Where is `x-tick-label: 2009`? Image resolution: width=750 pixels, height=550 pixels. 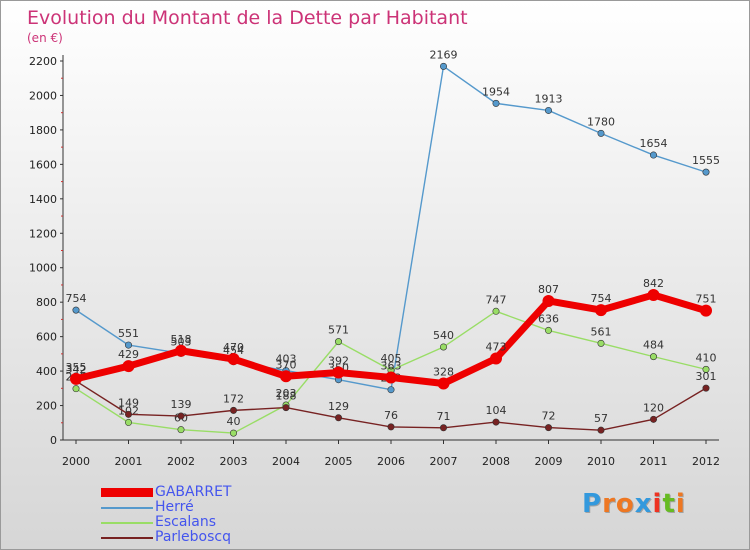
x-tick-label: 2009 is located at coordinates (549, 461).